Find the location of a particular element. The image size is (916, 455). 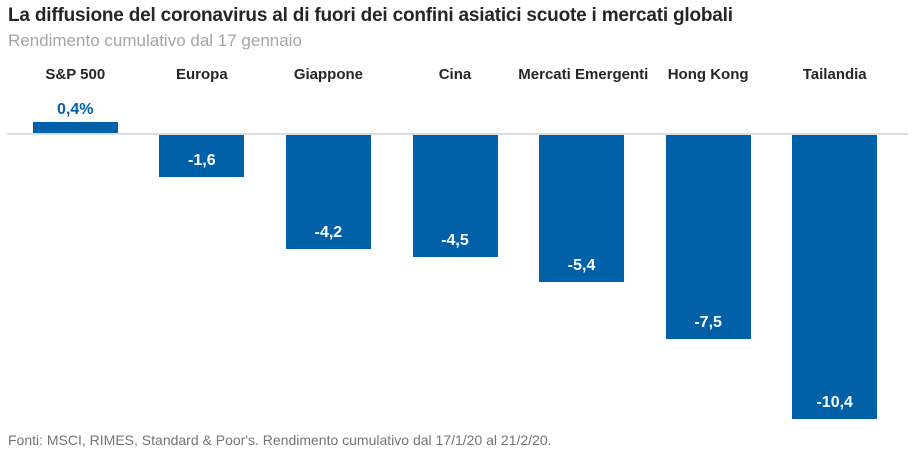

value-label: -7,5 is located at coordinates (708, 322).